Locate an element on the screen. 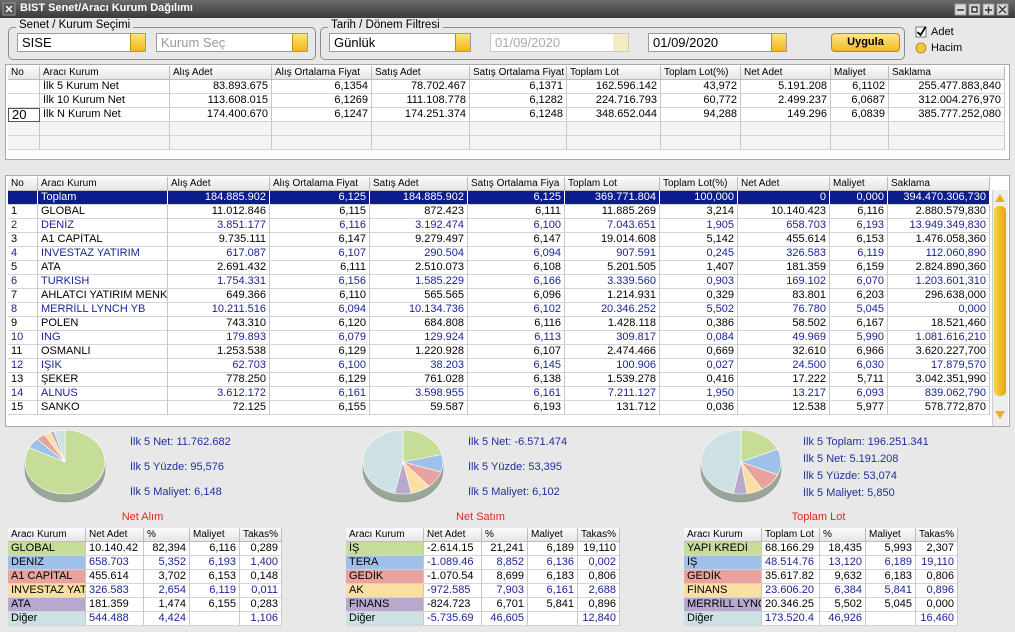  column-header: No is located at coordinates (23, 184).